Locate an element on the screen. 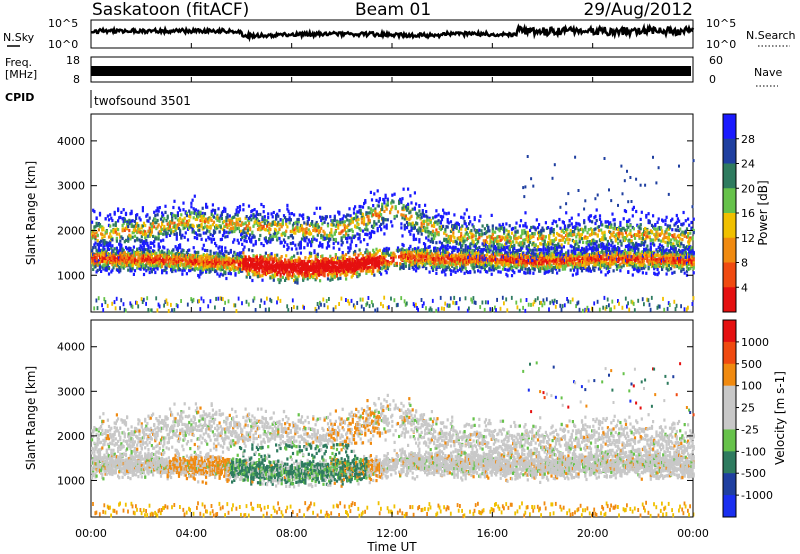 The image size is (800, 554). freq-label-line1: Freq. is located at coordinates (18, 62).